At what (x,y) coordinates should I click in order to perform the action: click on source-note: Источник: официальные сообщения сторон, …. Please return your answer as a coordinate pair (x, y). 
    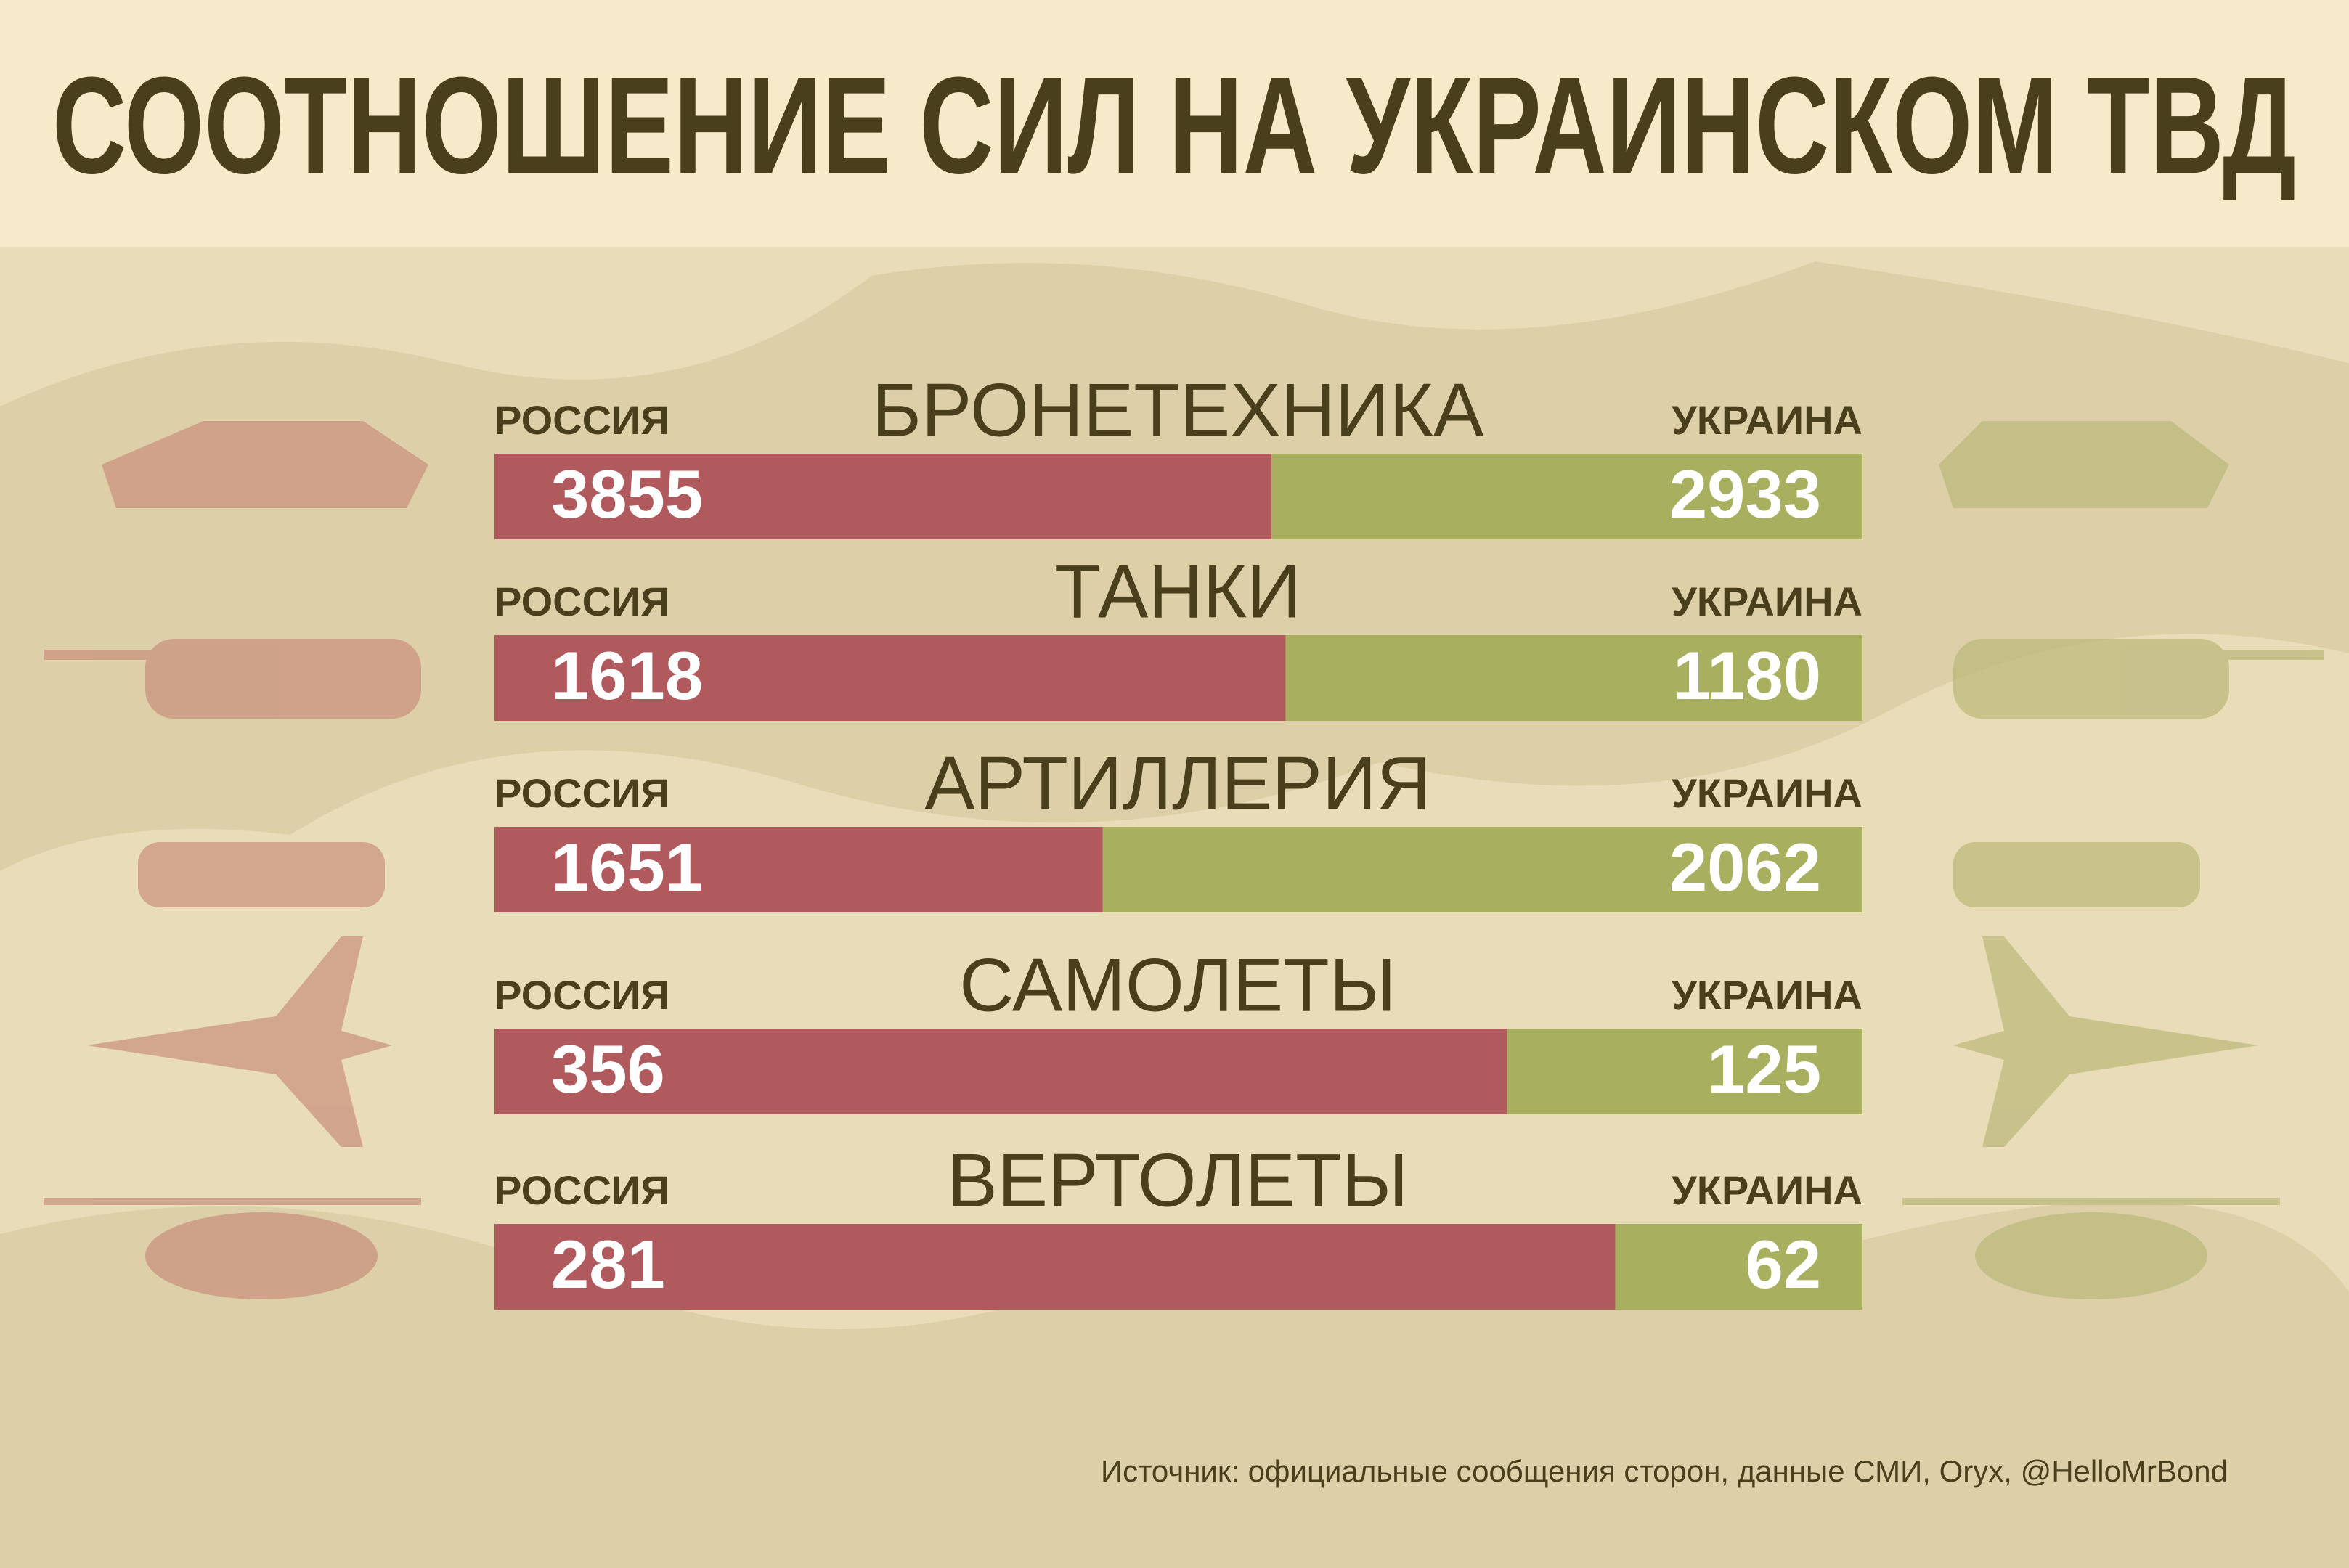
    Looking at the image, I should click on (1664, 1471).